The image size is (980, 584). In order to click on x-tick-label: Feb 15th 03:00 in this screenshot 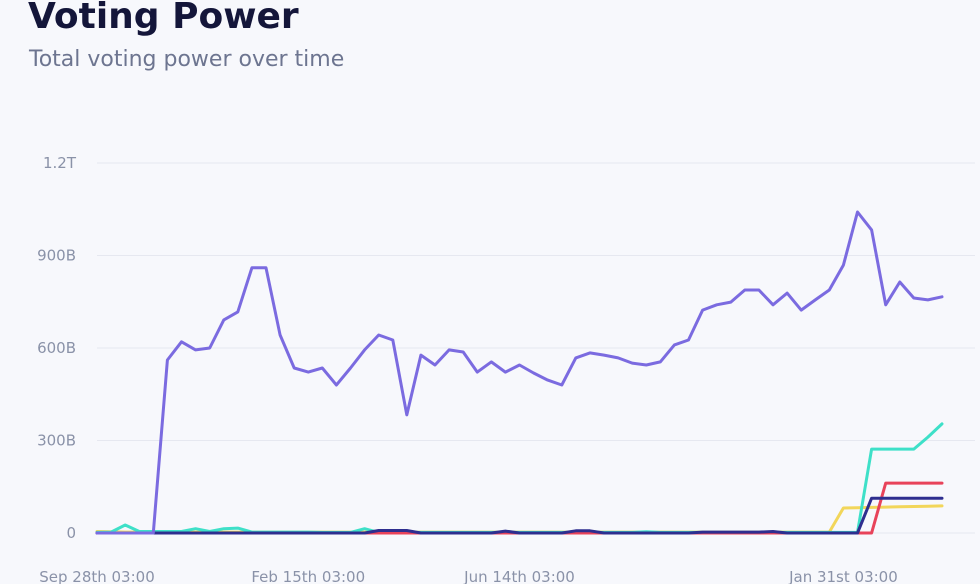, I will do `click(308, 576)`.